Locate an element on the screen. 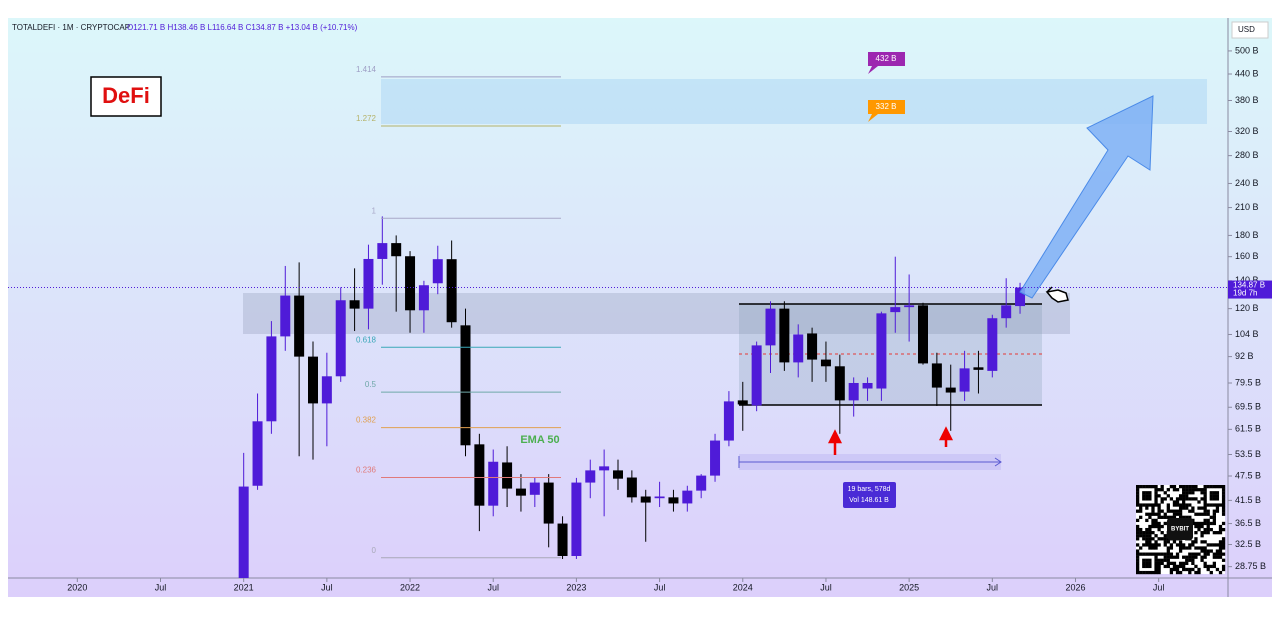  y-tick-label: 500 B is located at coordinates (1247, 50).